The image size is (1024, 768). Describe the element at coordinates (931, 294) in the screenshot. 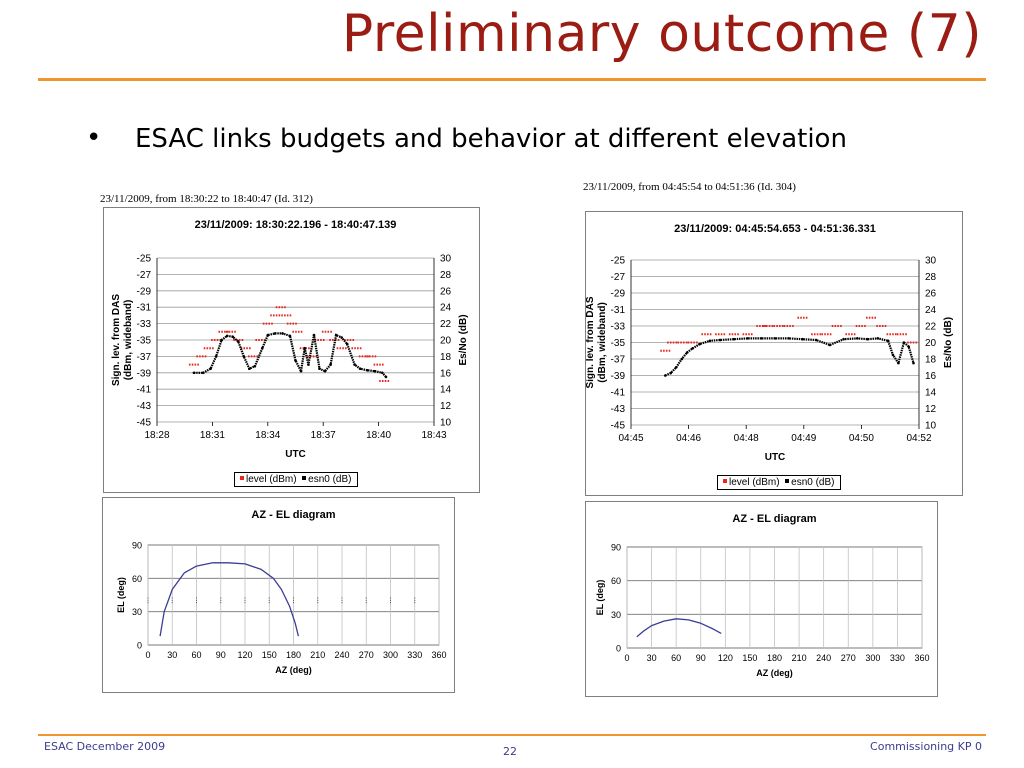

I see `y2-tick-label: 26` at that location.